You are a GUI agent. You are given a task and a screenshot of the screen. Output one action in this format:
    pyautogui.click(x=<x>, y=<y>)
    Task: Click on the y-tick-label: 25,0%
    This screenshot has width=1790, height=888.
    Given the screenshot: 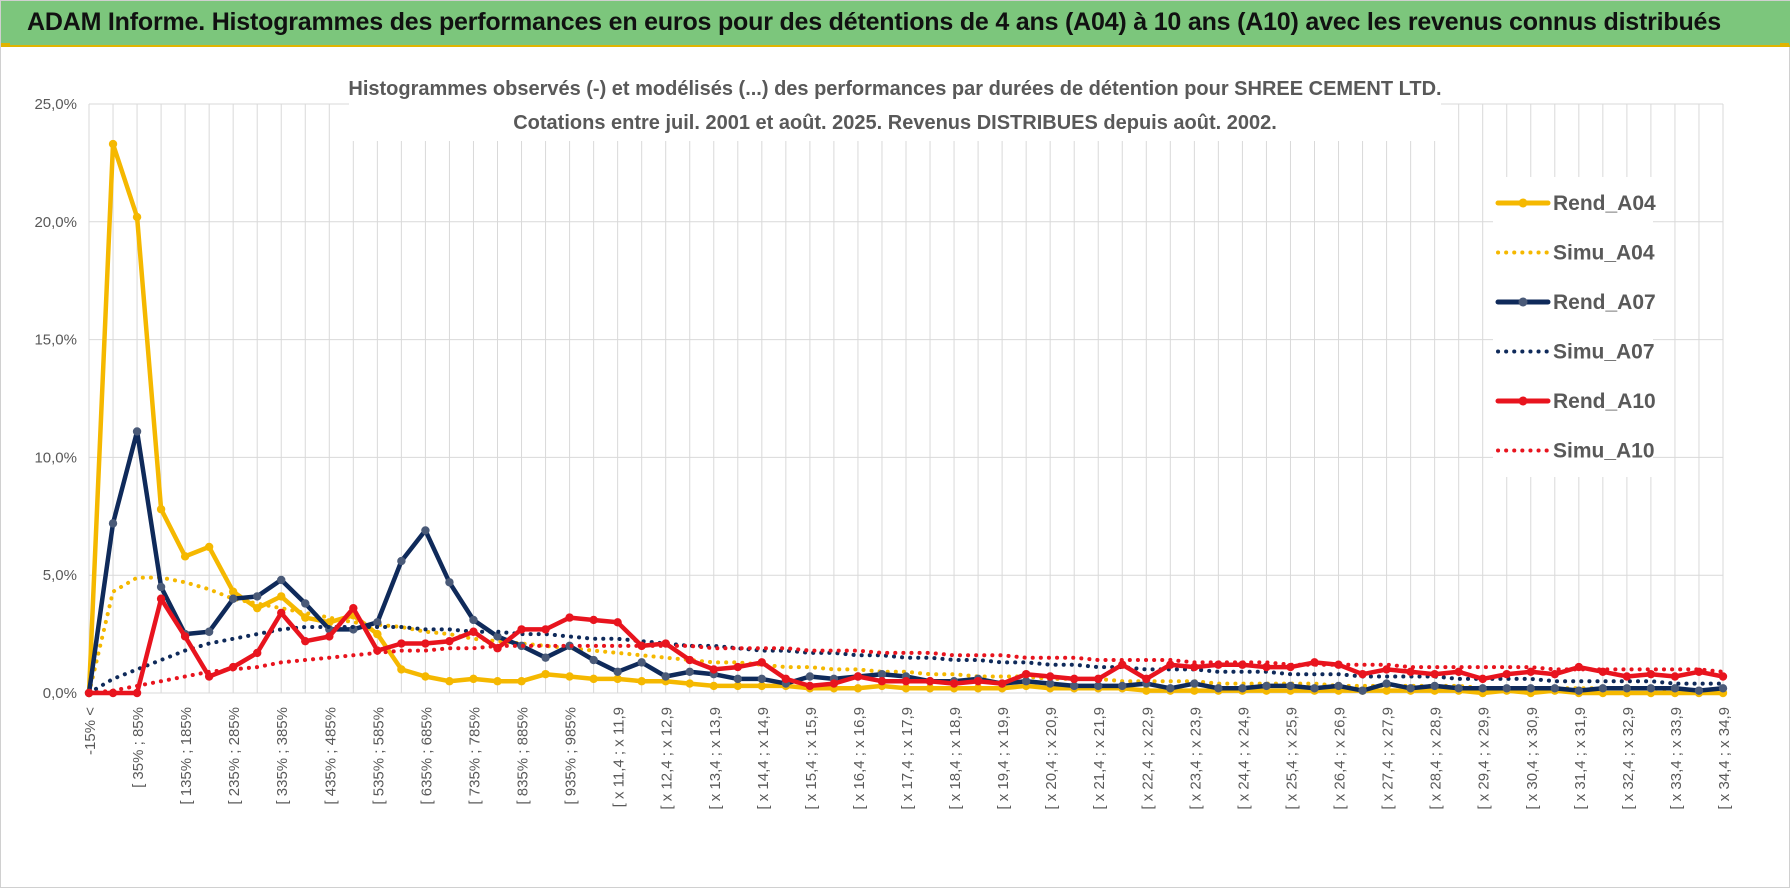 What is the action you would take?
    pyautogui.click(x=55, y=104)
    